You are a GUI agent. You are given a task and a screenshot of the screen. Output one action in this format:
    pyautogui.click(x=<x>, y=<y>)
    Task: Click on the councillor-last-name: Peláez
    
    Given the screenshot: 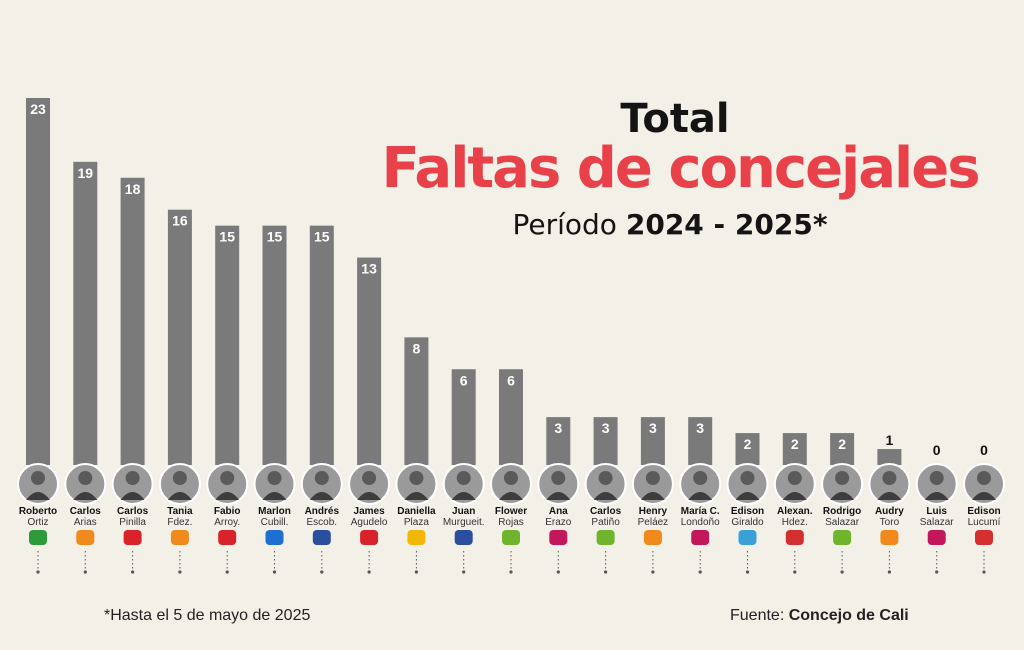 What is the action you would take?
    pyautogui.click(x=653, y=522)
    